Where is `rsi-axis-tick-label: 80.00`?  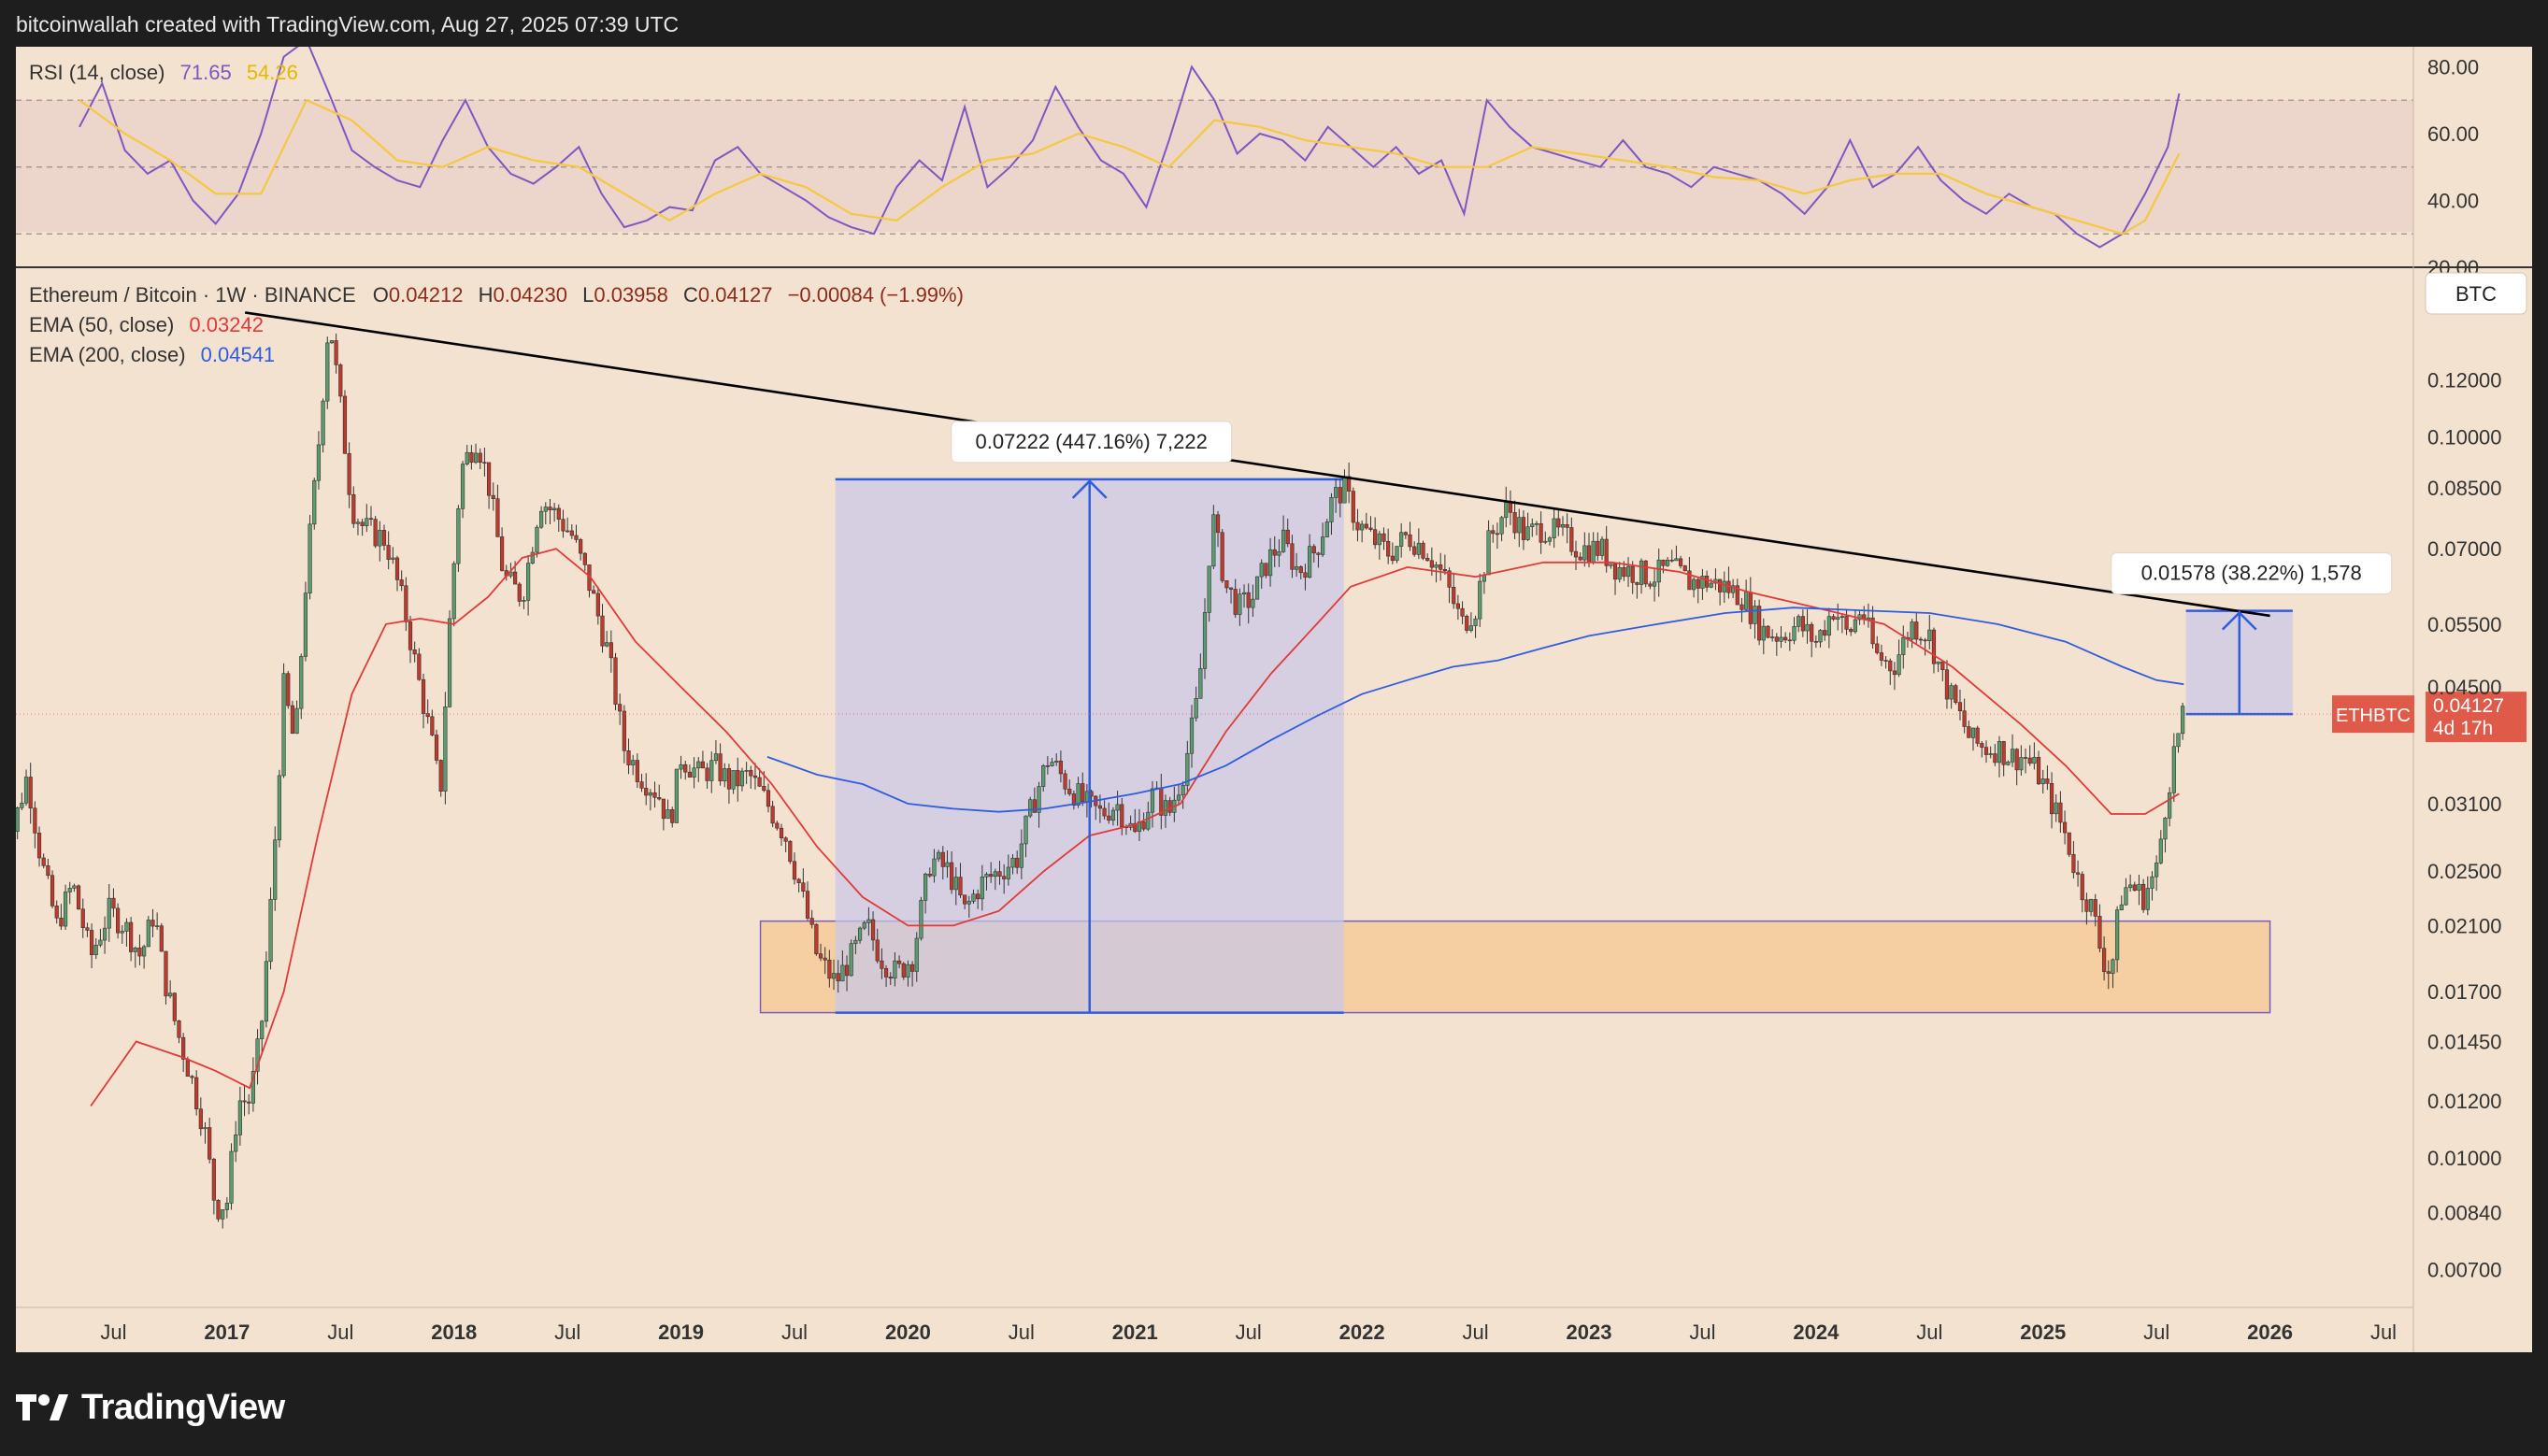
rsi-axis-tick-label: 80.00 is located at coordinates (2453, 67).